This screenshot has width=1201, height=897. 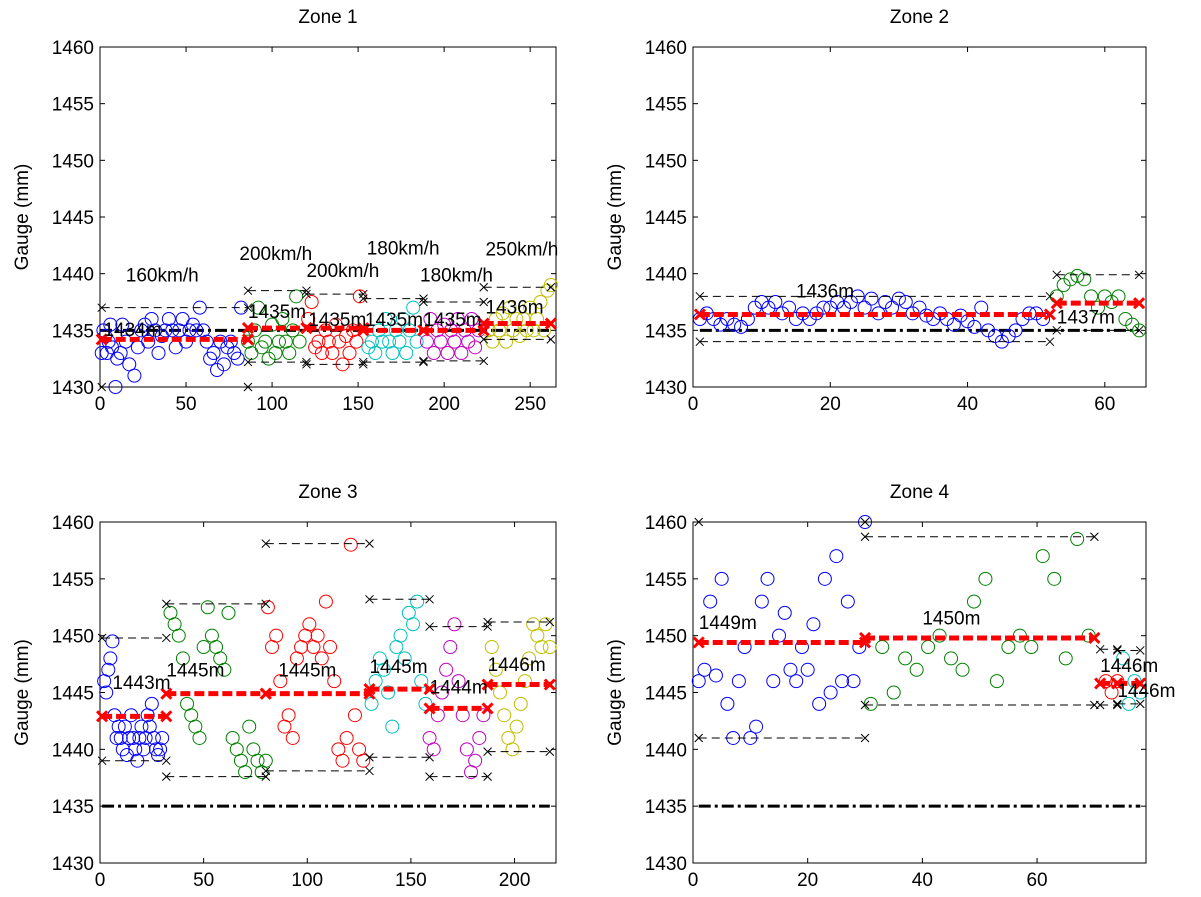 What do you see at coordinates (132, 330) in the screenshot?
I see `annotation-label: 1434m` at bounding box center [132, 330].